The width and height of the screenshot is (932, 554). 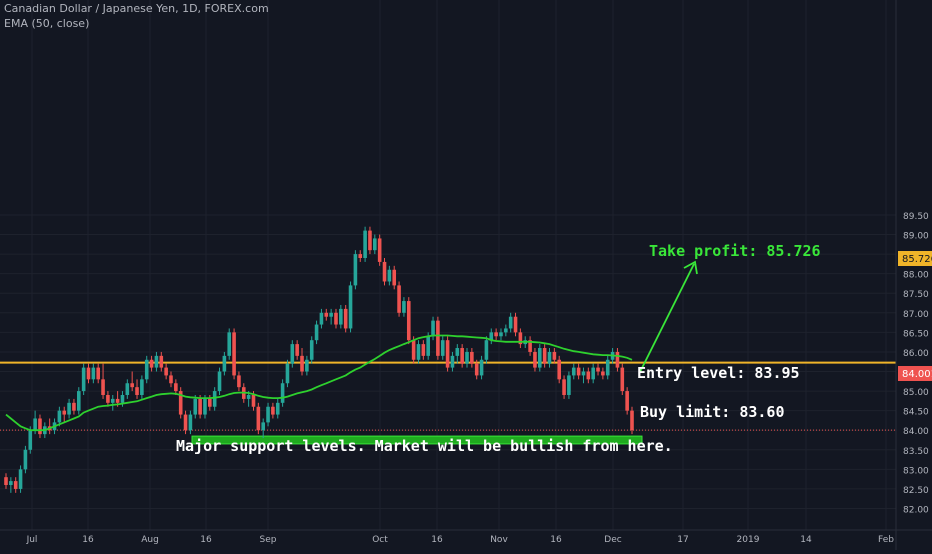 I want to click on time-tick-label: 14, so click(x=806, y=540).